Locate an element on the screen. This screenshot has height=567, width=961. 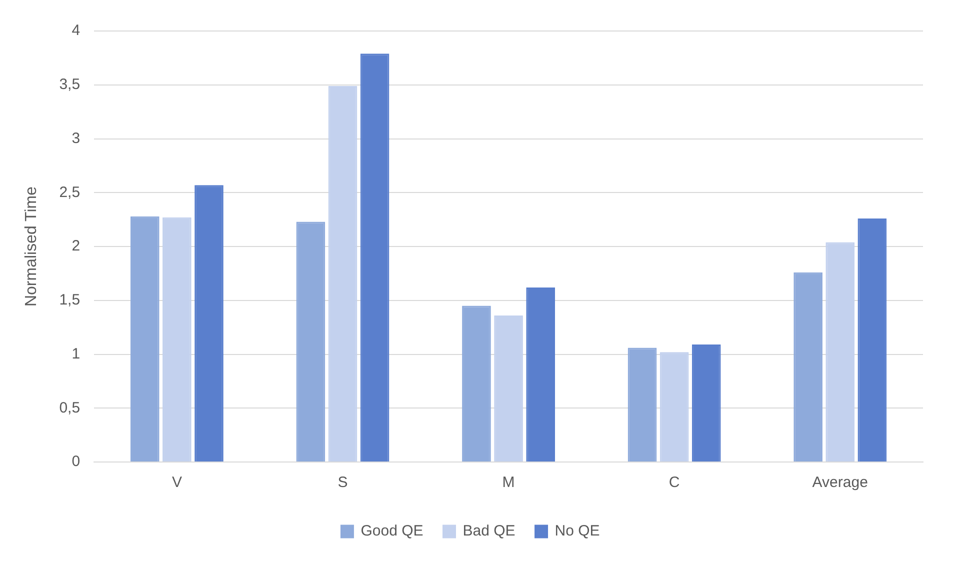
x-tick-label: V is located at coordinates (177, 483).